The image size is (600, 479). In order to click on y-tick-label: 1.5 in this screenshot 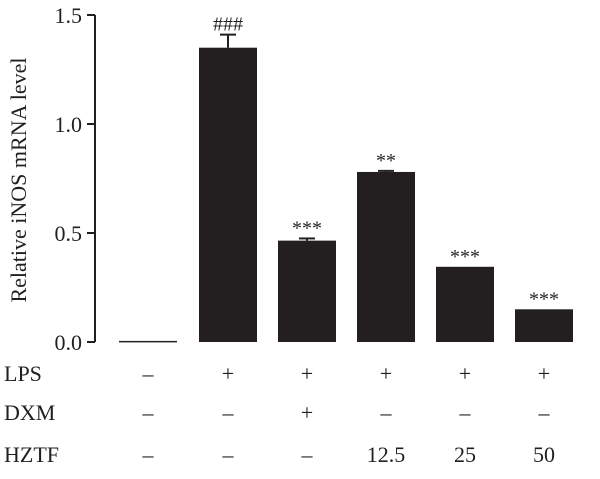, I will do `click(69, 15)`.